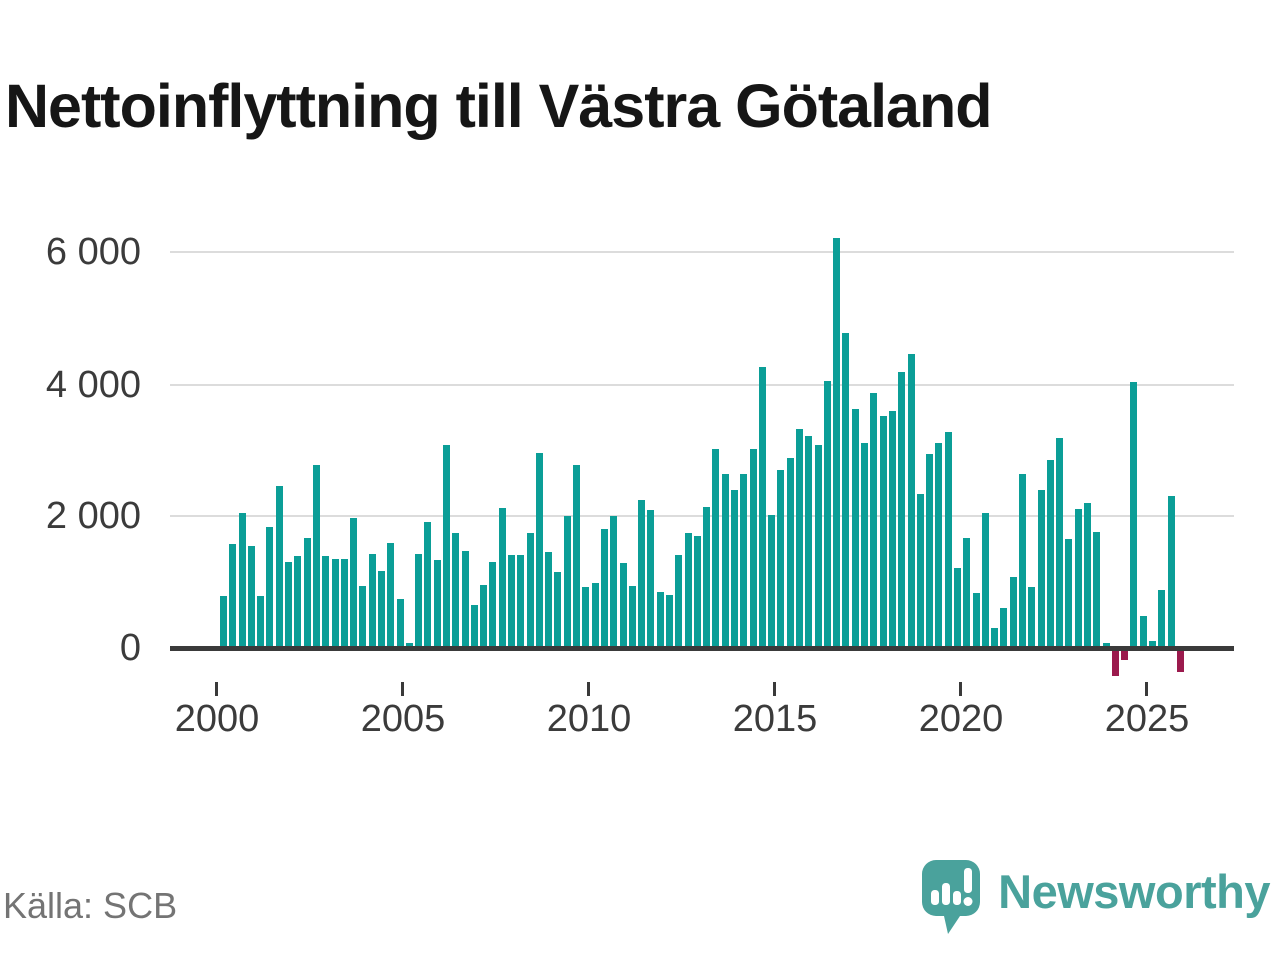 This screenshot has width=1280, height=960. What do you see at coordinates (502, 578) in the screenshot?
I see `bar-2007-q3` at bounding box center [502, 578].